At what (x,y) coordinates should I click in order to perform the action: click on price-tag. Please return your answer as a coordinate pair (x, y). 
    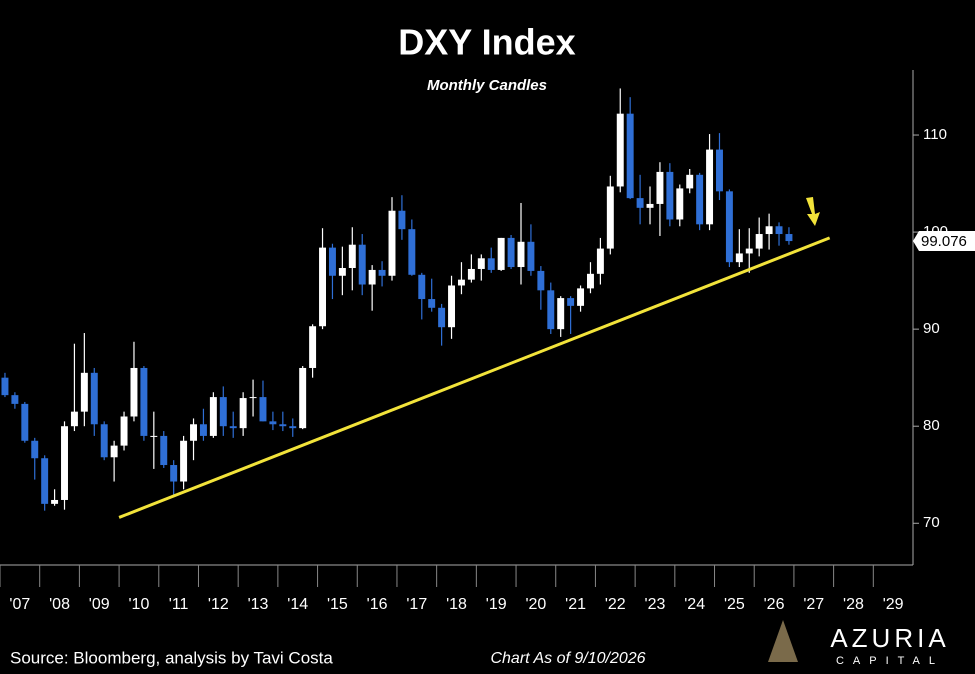
    Looking at the image, I should click on (944, 241).